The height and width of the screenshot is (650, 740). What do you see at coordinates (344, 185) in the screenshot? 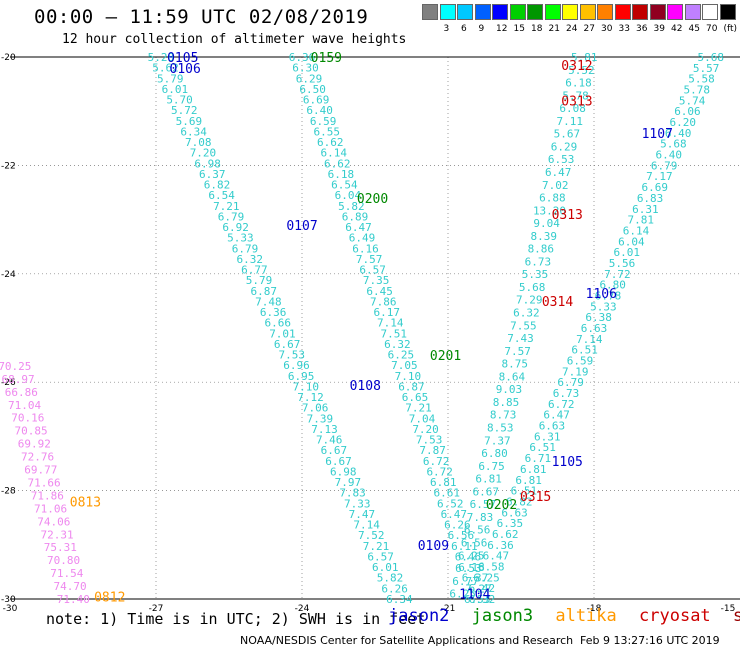
I see `wave-height-value: 6.54` at bounding box center [344, 185].